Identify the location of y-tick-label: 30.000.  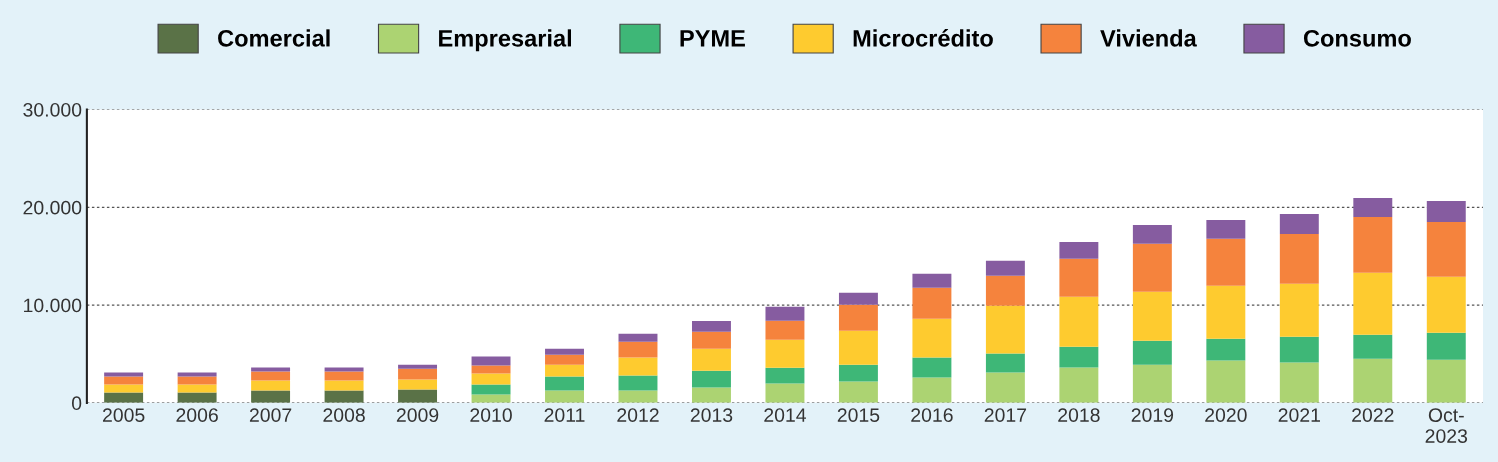
(52, 109).